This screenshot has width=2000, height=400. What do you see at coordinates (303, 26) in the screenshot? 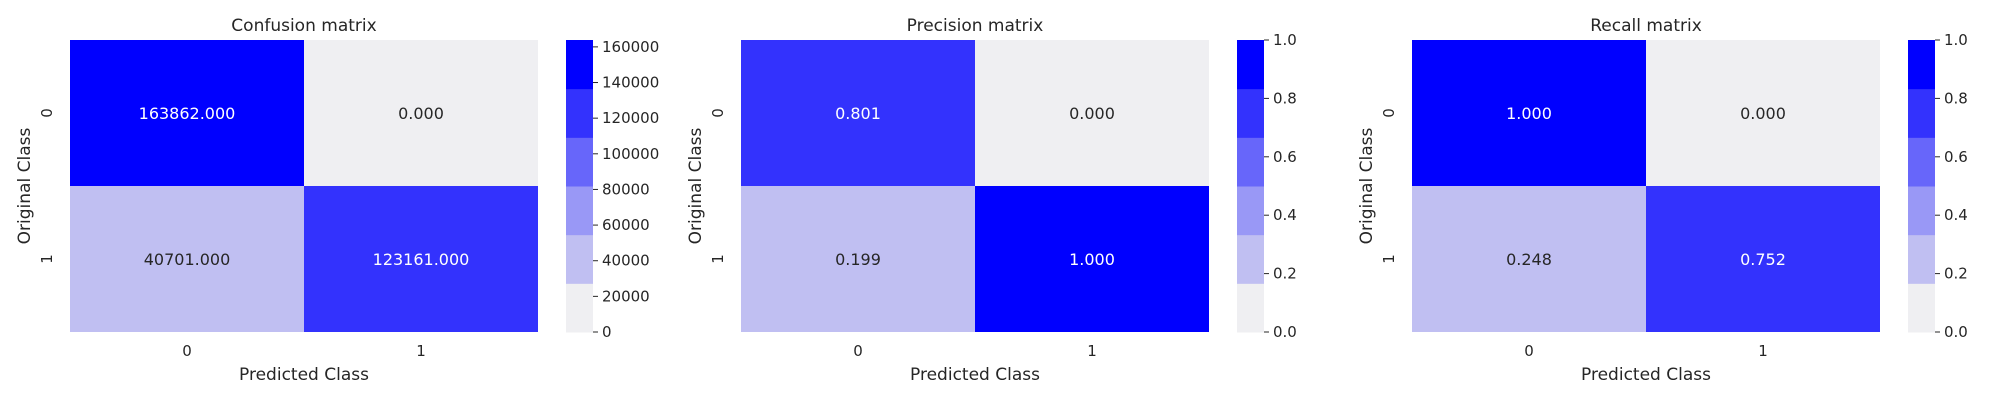
I see `chart-title: Confusion matrix` at bounding box center [303, 26].